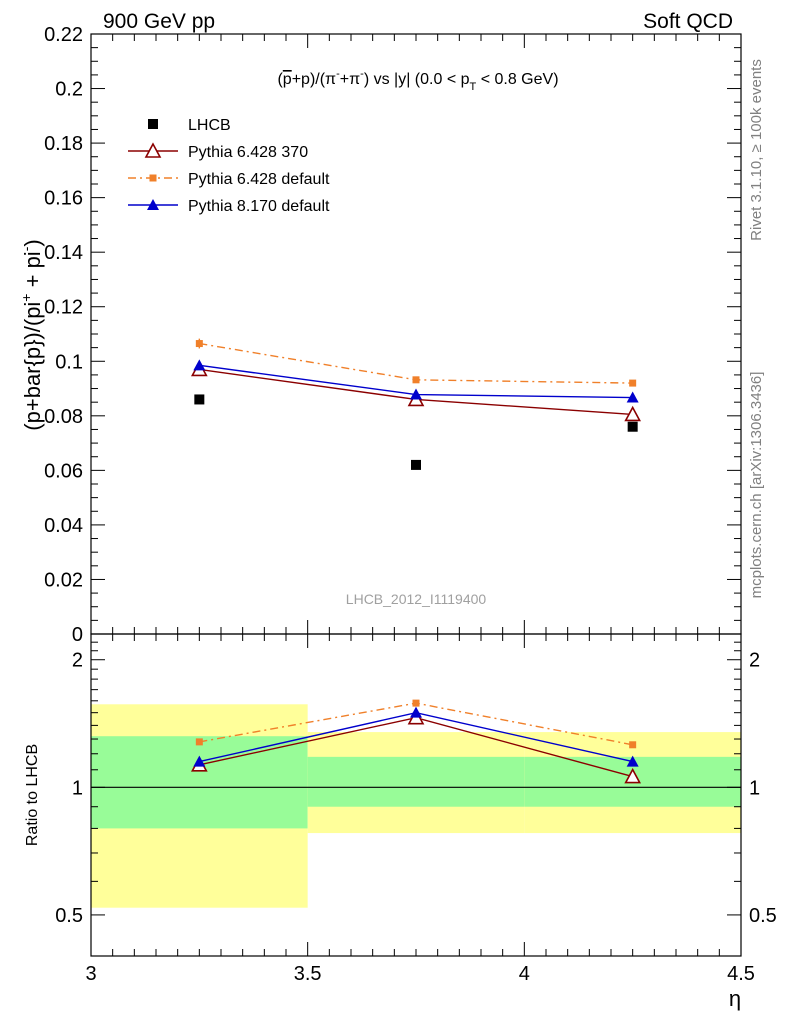  I want to click on ratio-y-axis-label: Ratio to LHCB, so click(32, 795).